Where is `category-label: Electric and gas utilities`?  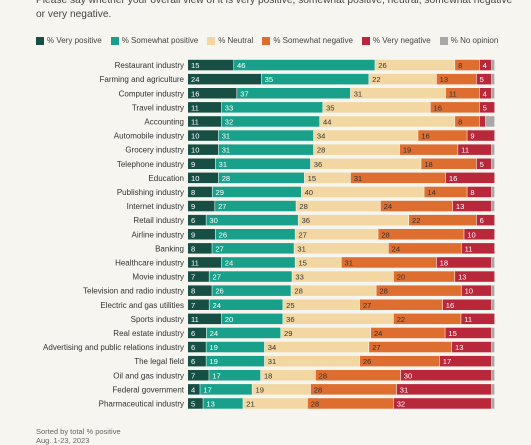
category-label: Electric and gas utilities is located at coordinates (142, 305).